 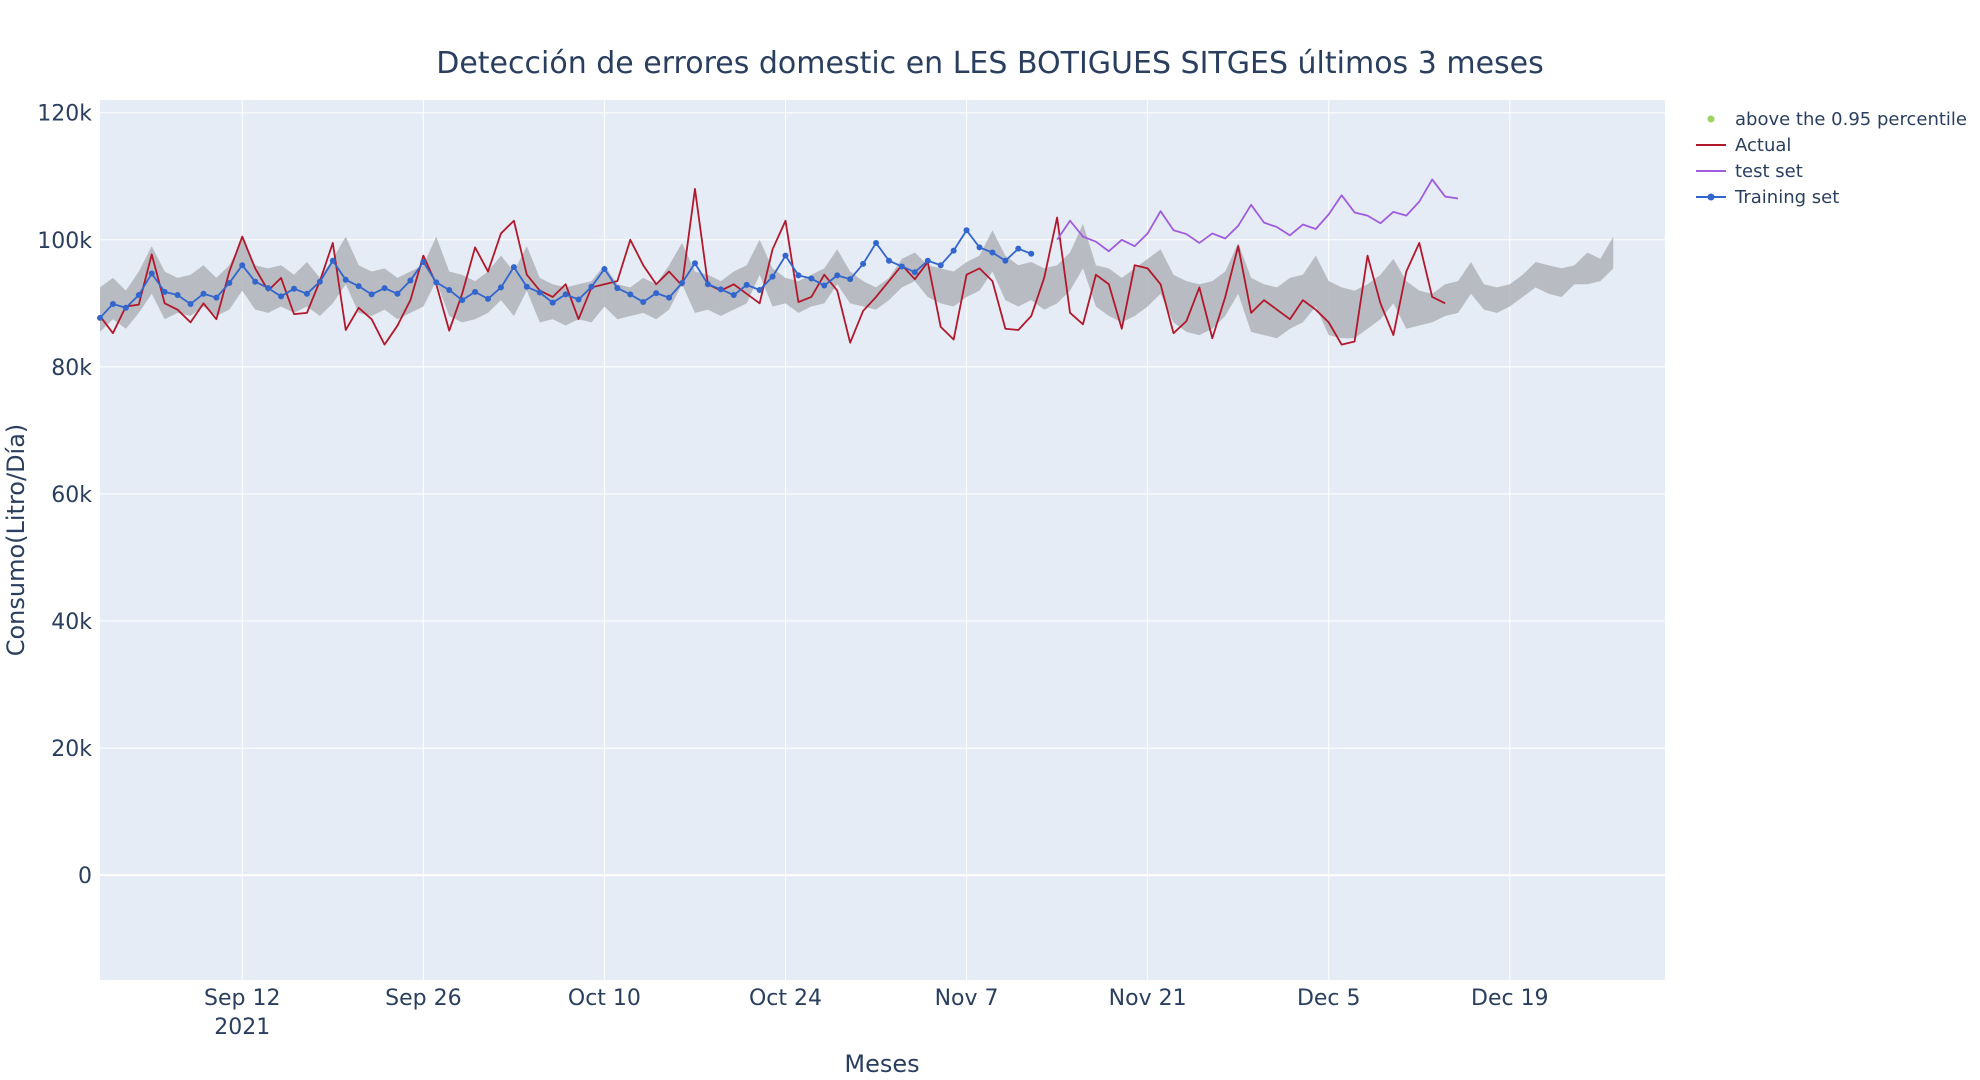 What do you see at coordinates (1851, 119) in the screenshot?
I see `legend-label: above the 0.95 percentile` at bounding box center [1851, 119].